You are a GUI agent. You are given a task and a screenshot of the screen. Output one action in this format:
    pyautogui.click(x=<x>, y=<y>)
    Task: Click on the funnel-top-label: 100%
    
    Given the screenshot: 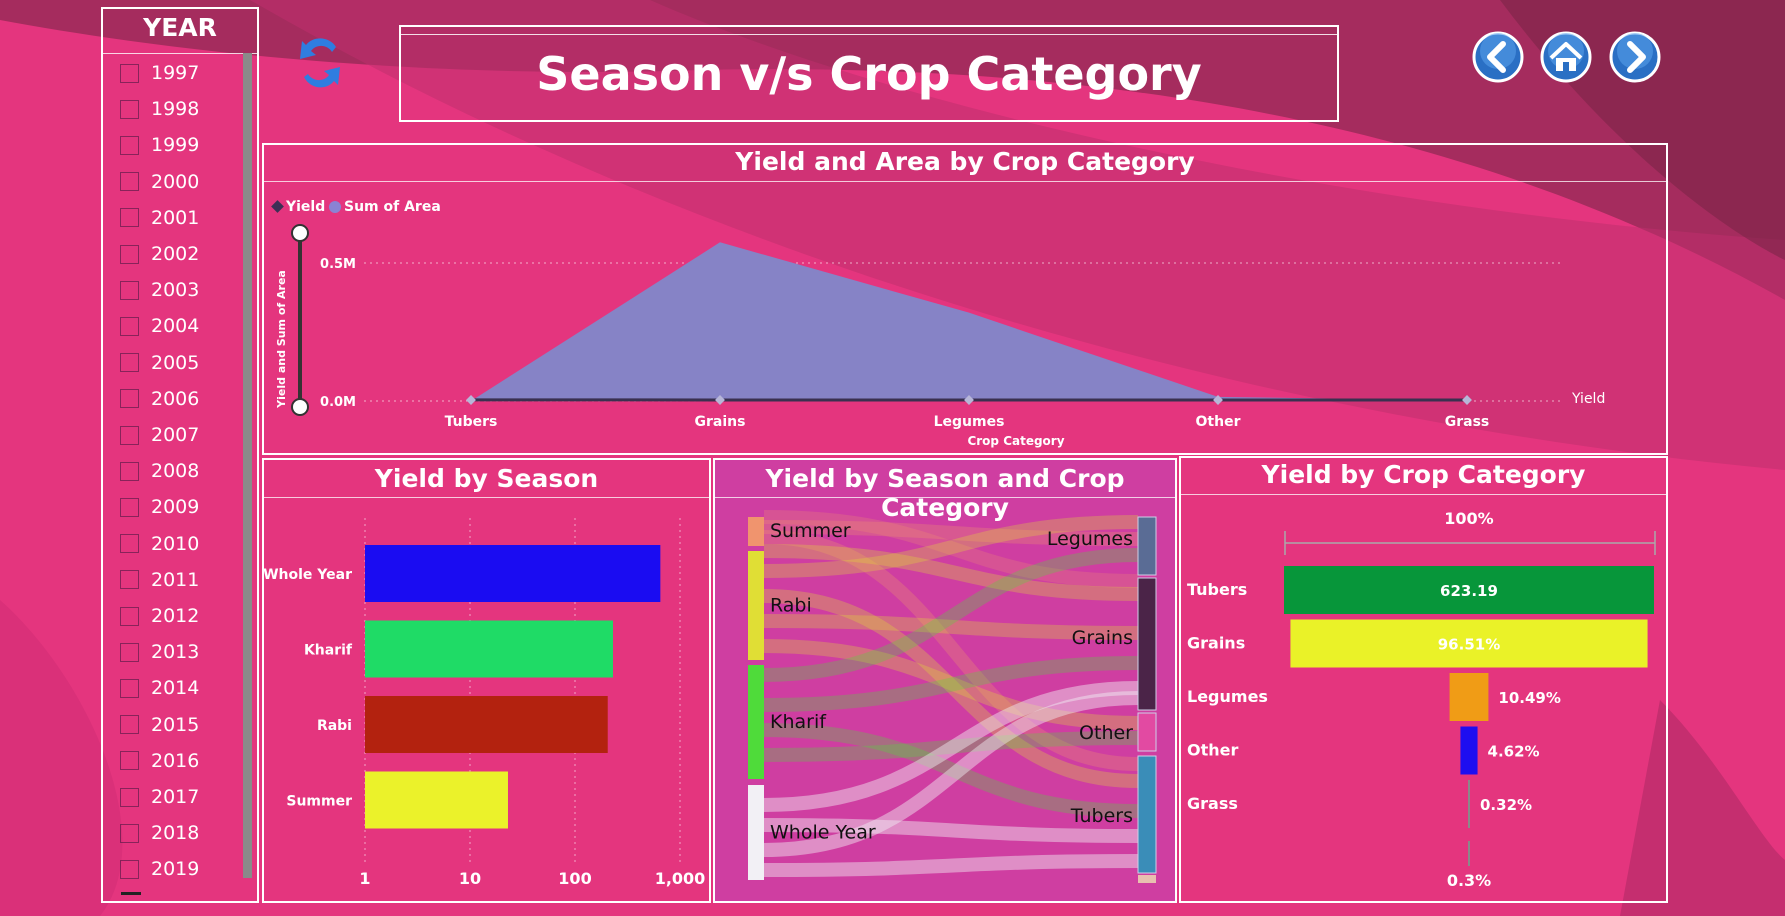 What is the action you would take?
    pyautogui.click(x=1468, y=518)
    